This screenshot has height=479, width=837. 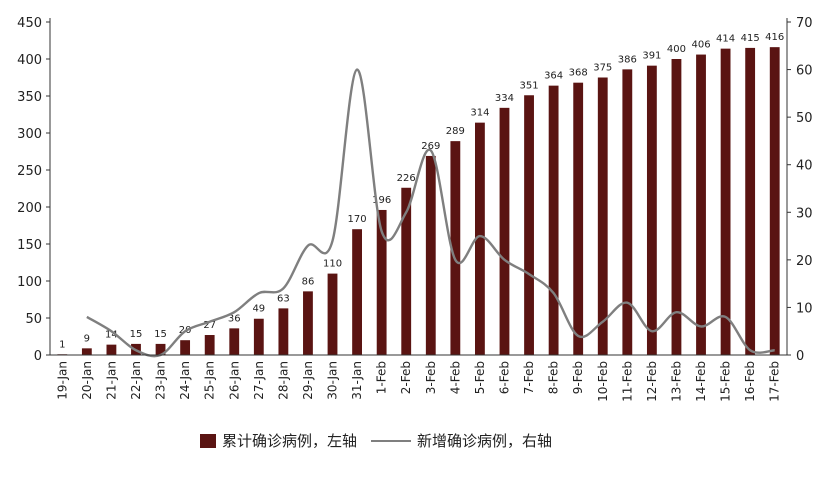 What do you see at coordinates (627, 381) in the screenshot?
I see `x-tick-label: 11-Feb` at bounding box center [627, 381].